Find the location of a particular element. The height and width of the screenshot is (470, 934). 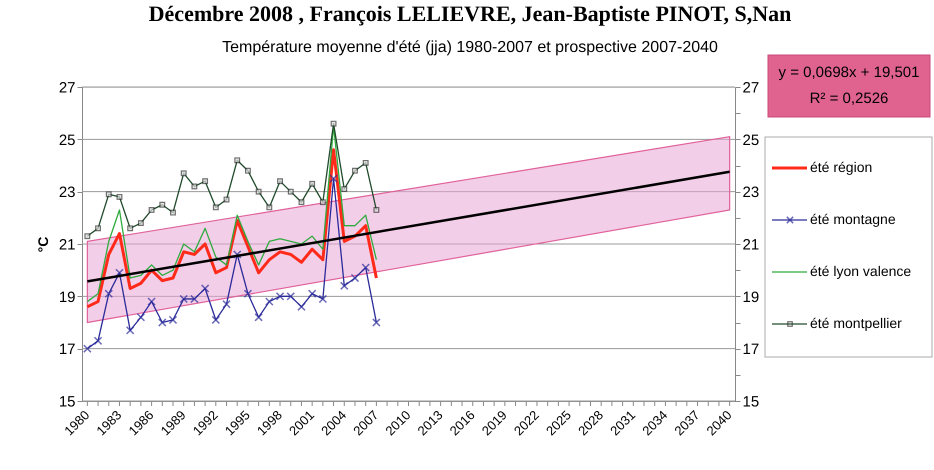

y2-tick-label: 21 is located at coordinates (751, 245).